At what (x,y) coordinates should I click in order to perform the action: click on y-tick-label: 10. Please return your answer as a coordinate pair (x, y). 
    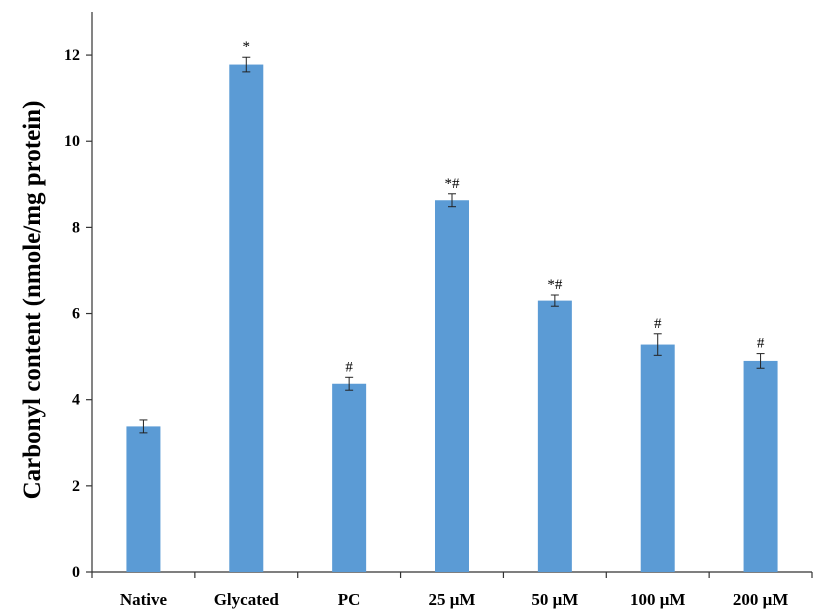
    Looking at the image, I should click on (72, 141).